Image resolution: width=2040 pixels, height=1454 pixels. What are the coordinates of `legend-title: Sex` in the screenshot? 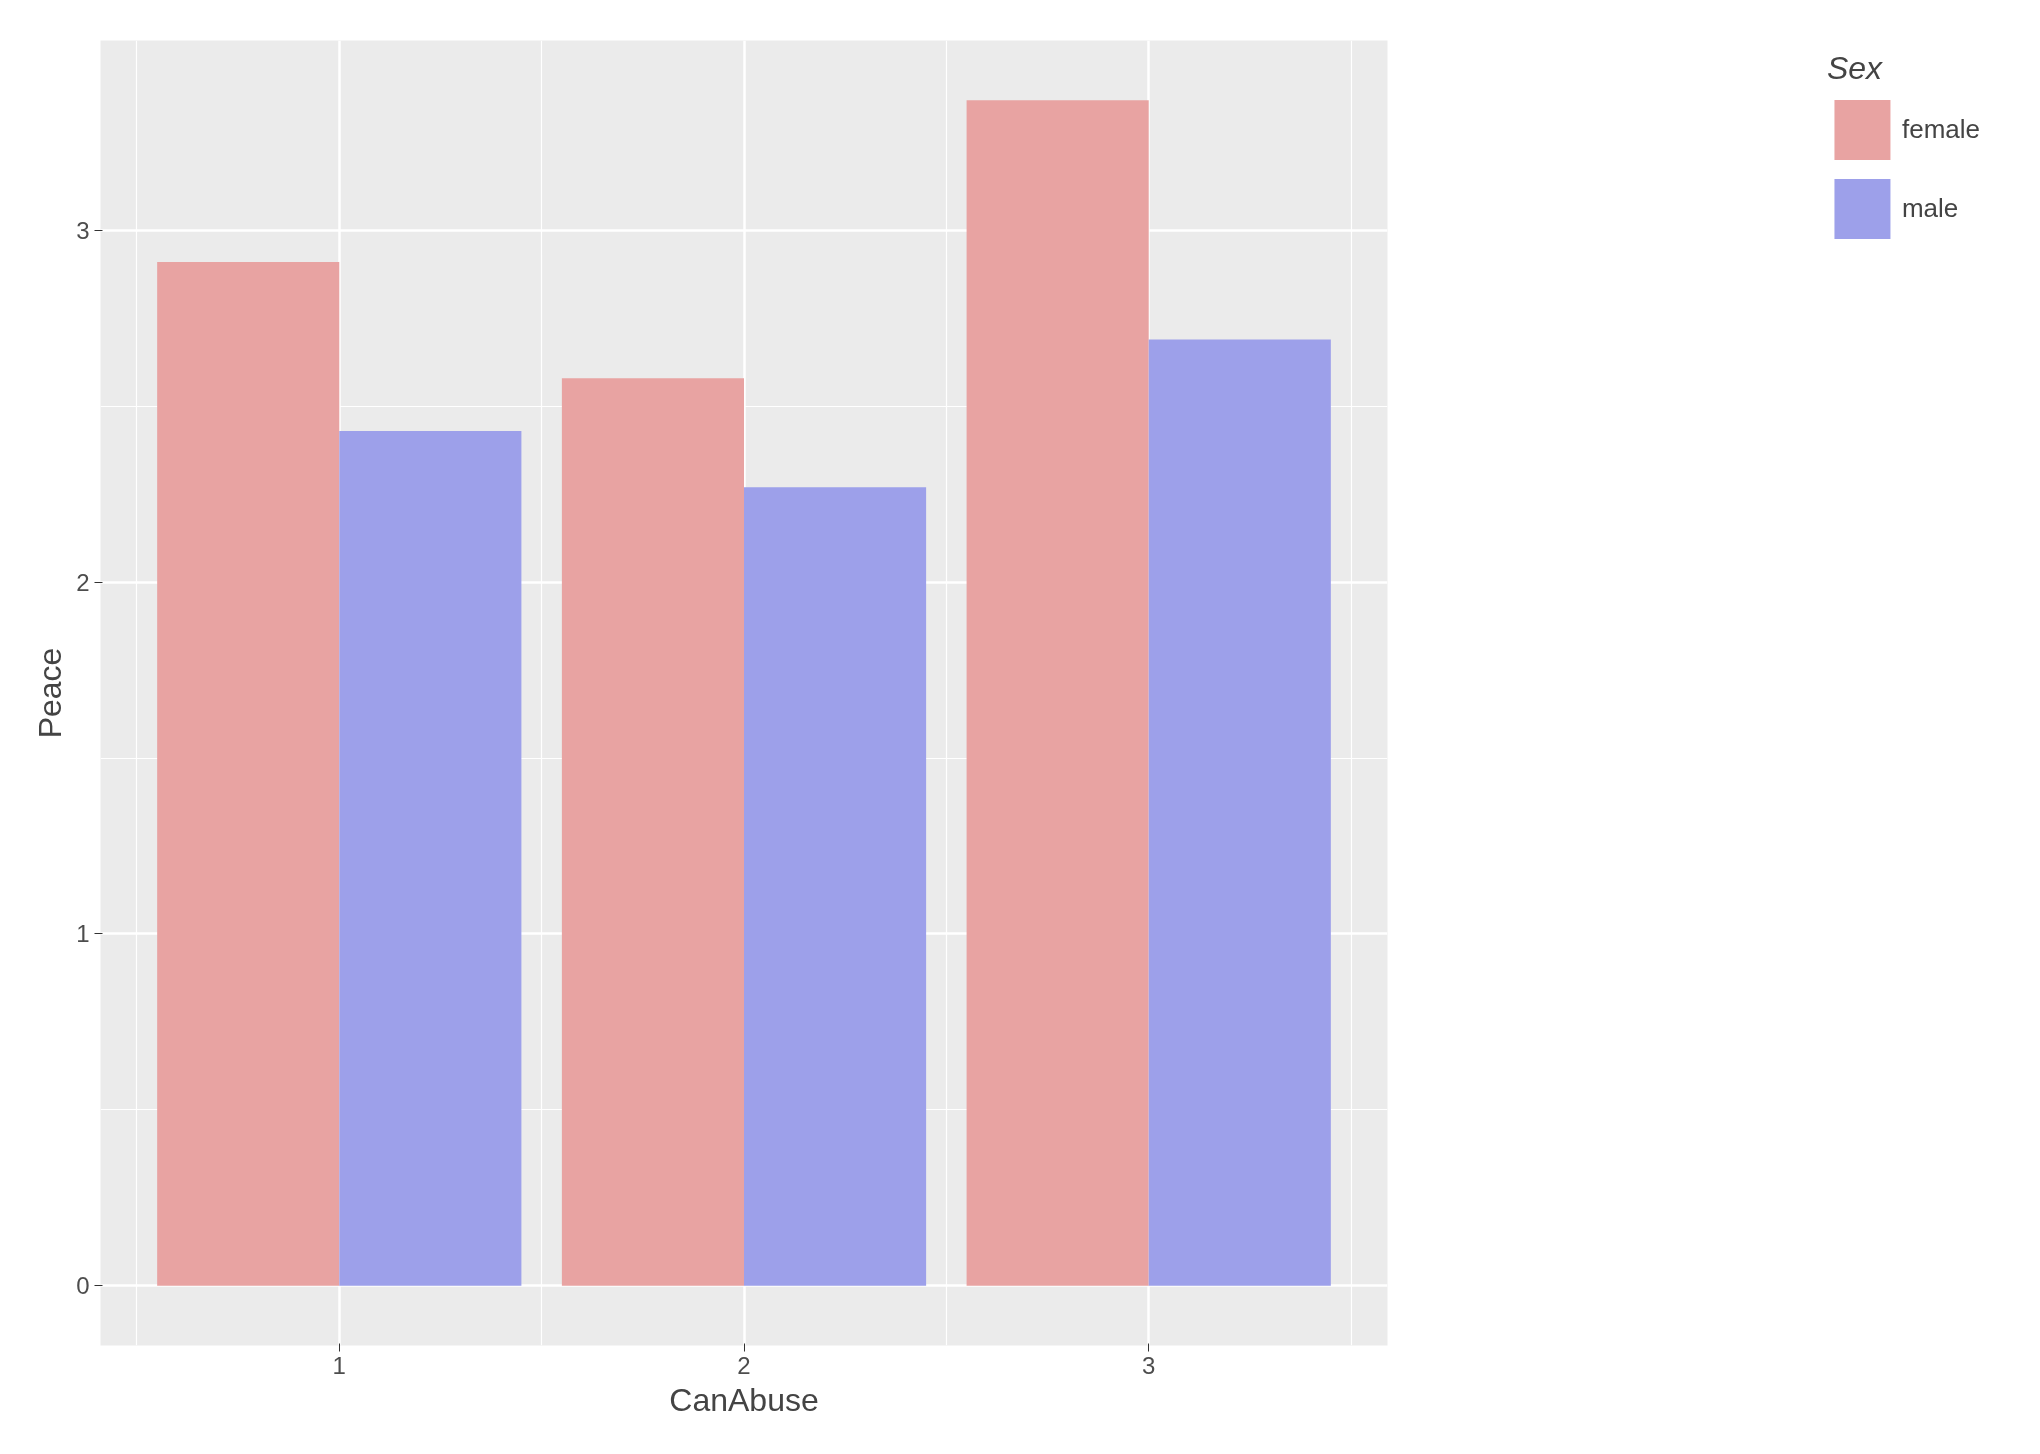 It's located at (1855, 68).